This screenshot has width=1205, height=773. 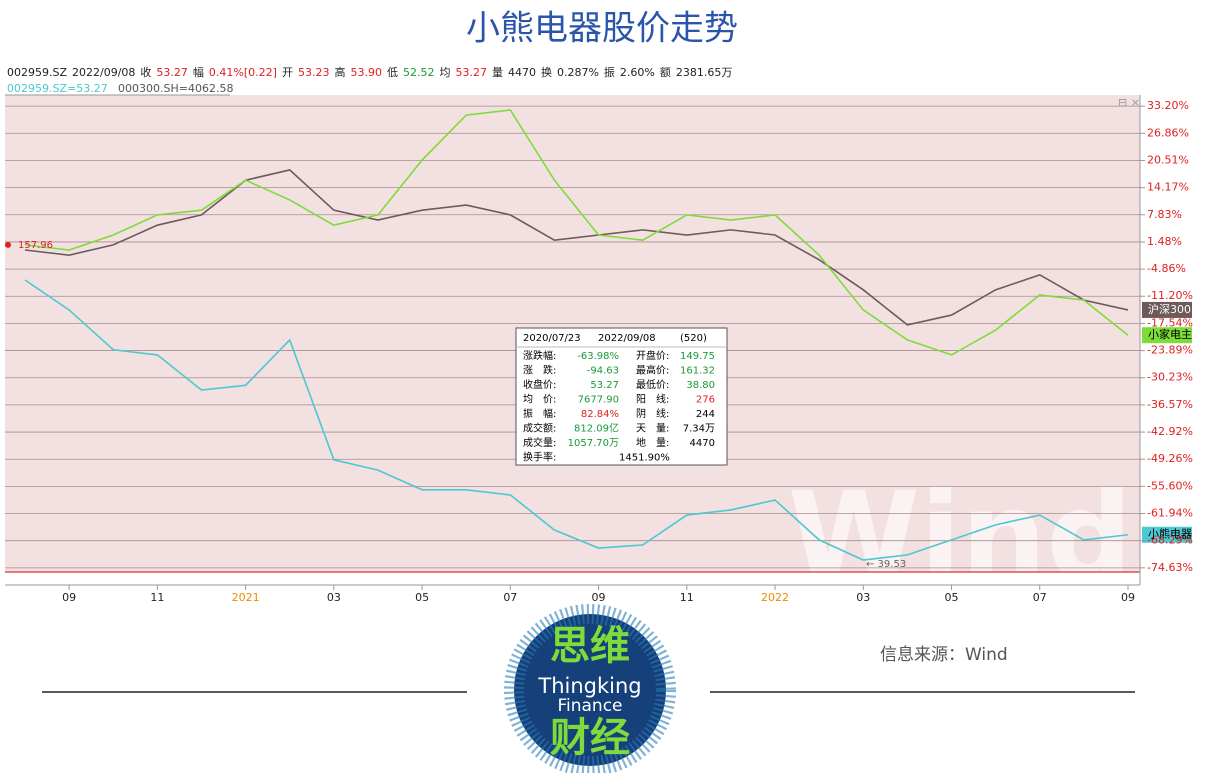 What do you see at coordinates (944, 655) in the screenshot?
I see `source: 信息来源：Wind` at bounding box center [944, 655].